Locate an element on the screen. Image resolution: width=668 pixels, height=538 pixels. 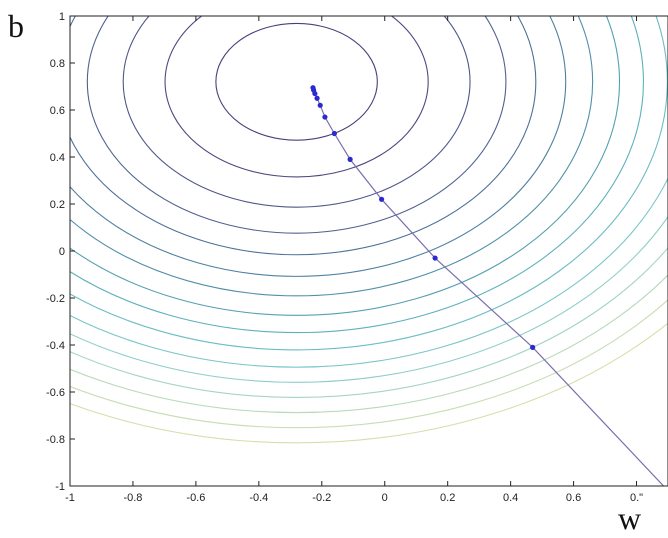
x-axis-label: w is located at coordinates (630, 518).